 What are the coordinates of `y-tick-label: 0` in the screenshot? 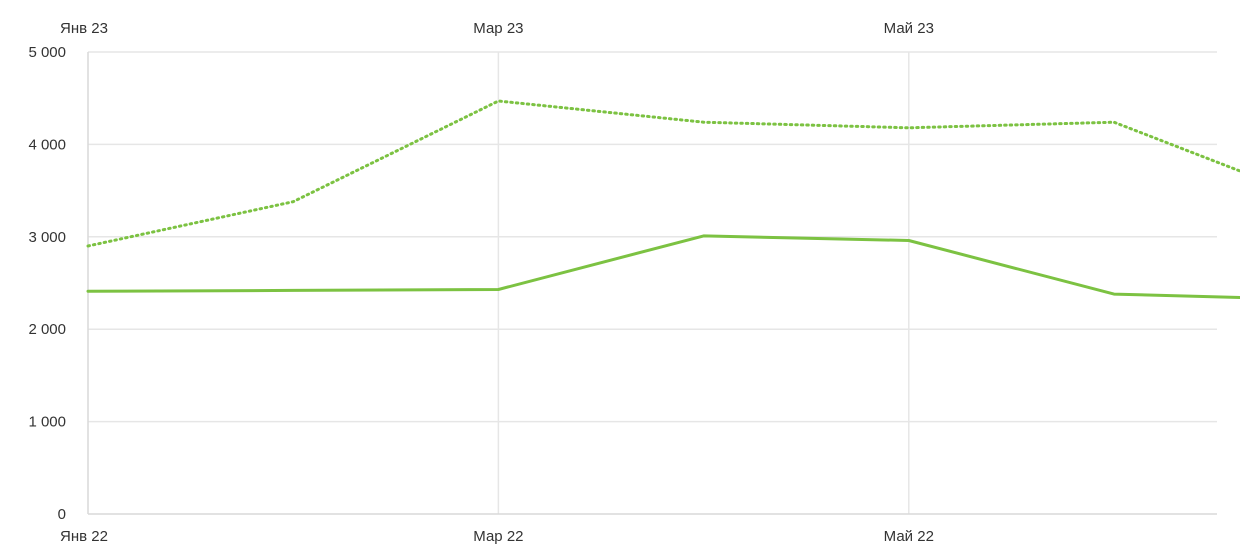 It's located at (62, 514).